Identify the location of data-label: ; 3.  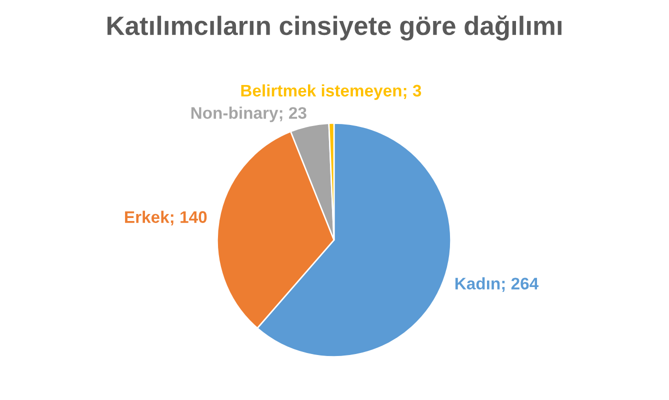
(413, 91).